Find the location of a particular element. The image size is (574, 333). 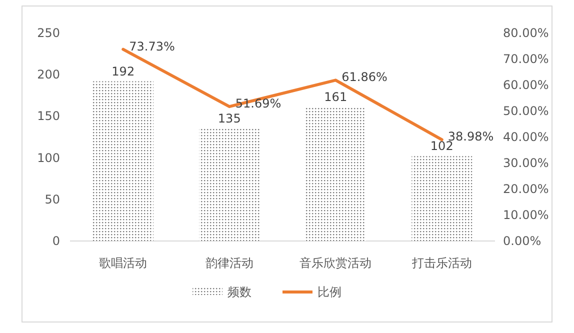

y-tick-label: 0 is located at coordinates (56, 241).